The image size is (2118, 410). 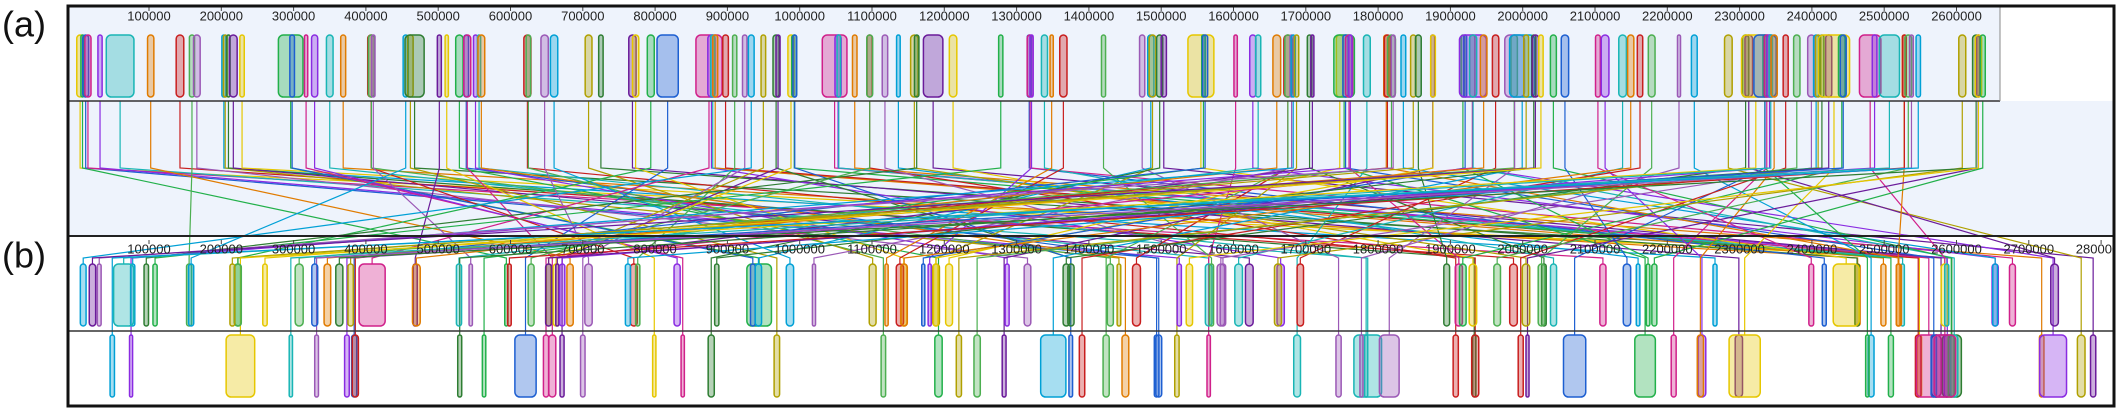 What do you see at coordinates (1305, 15) in the screenshot?
I see `tick-label: 1700000` at bounding box center [1305, 15].